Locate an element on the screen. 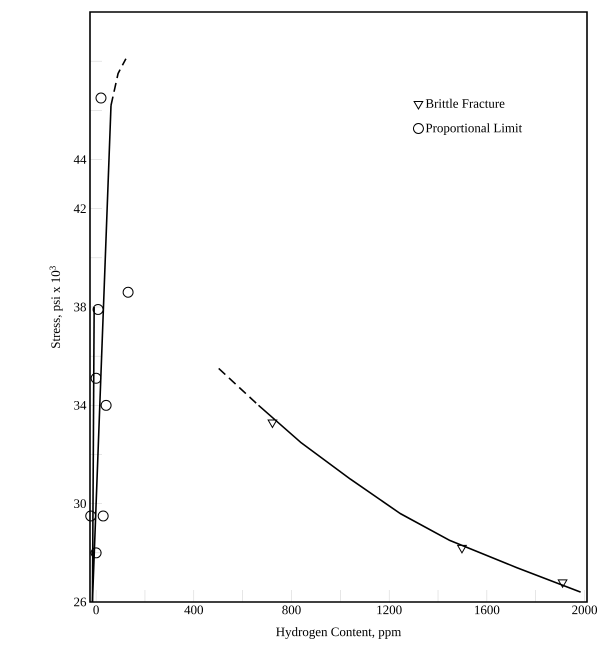  y-tick-label: 44 is located at coordinates (80, 159).